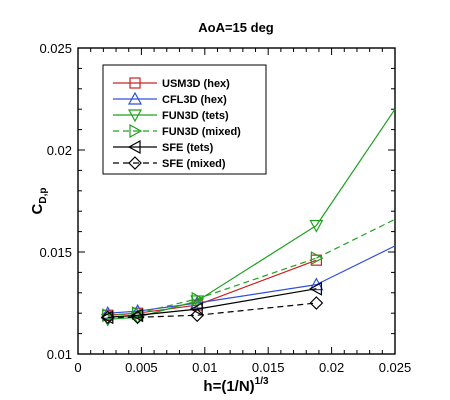  What do you see at coordinates (268, 367) in the screenshot?
I see `x-tick-label: 0.015` at bounding box center [268, 367].